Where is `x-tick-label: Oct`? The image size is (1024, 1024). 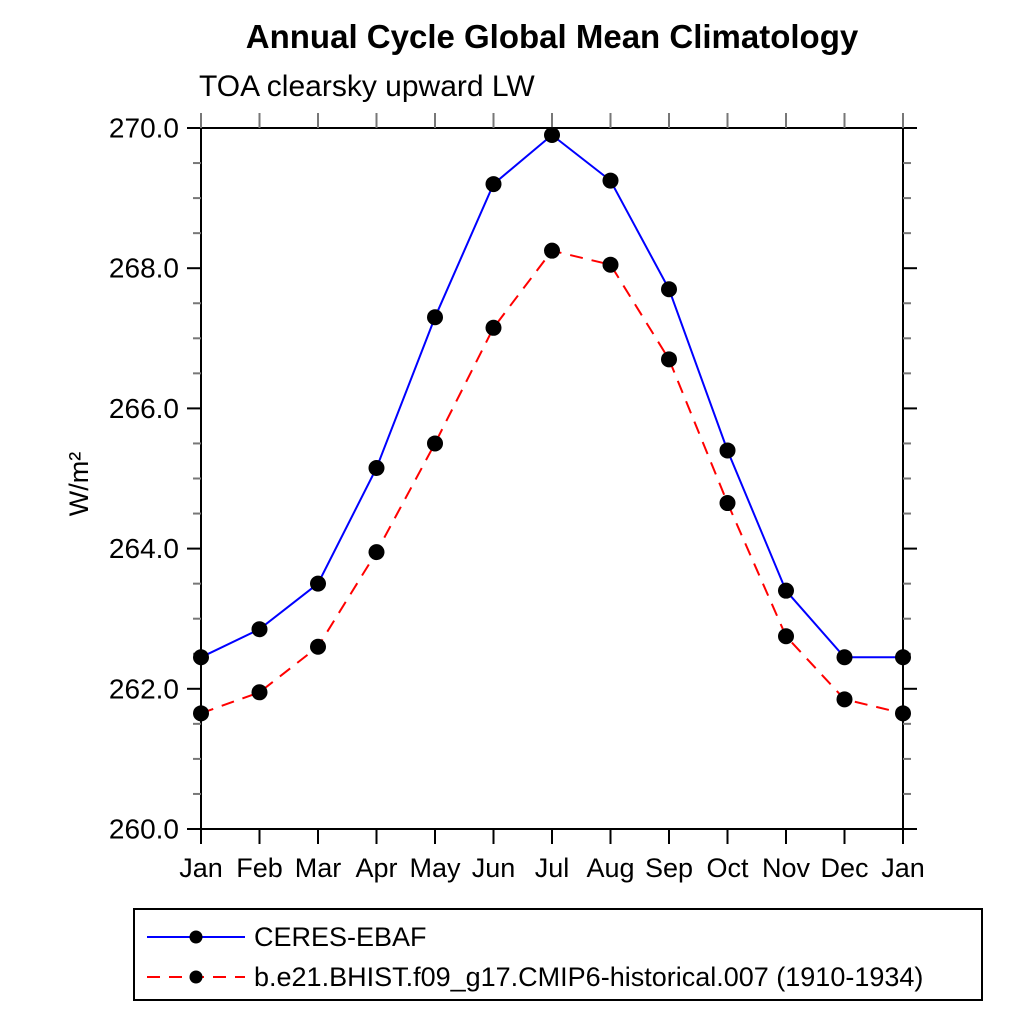 x-tick-label: Oct is located at coordinates (727, 868).